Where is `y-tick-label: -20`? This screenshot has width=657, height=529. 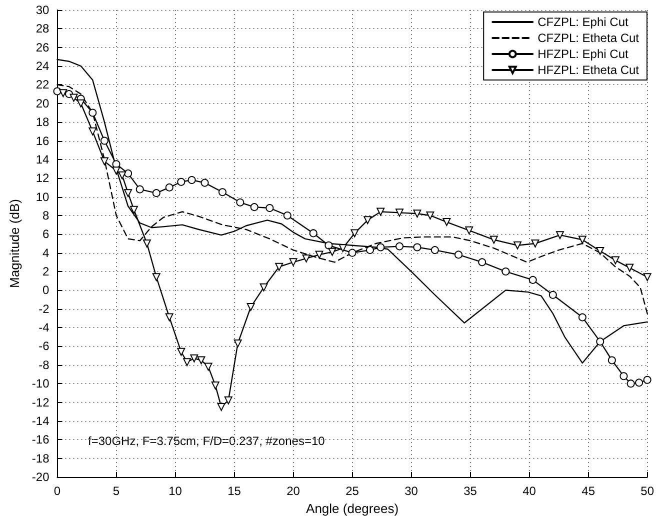
y-tick-label: -20 is located at coordinates (41, 477).